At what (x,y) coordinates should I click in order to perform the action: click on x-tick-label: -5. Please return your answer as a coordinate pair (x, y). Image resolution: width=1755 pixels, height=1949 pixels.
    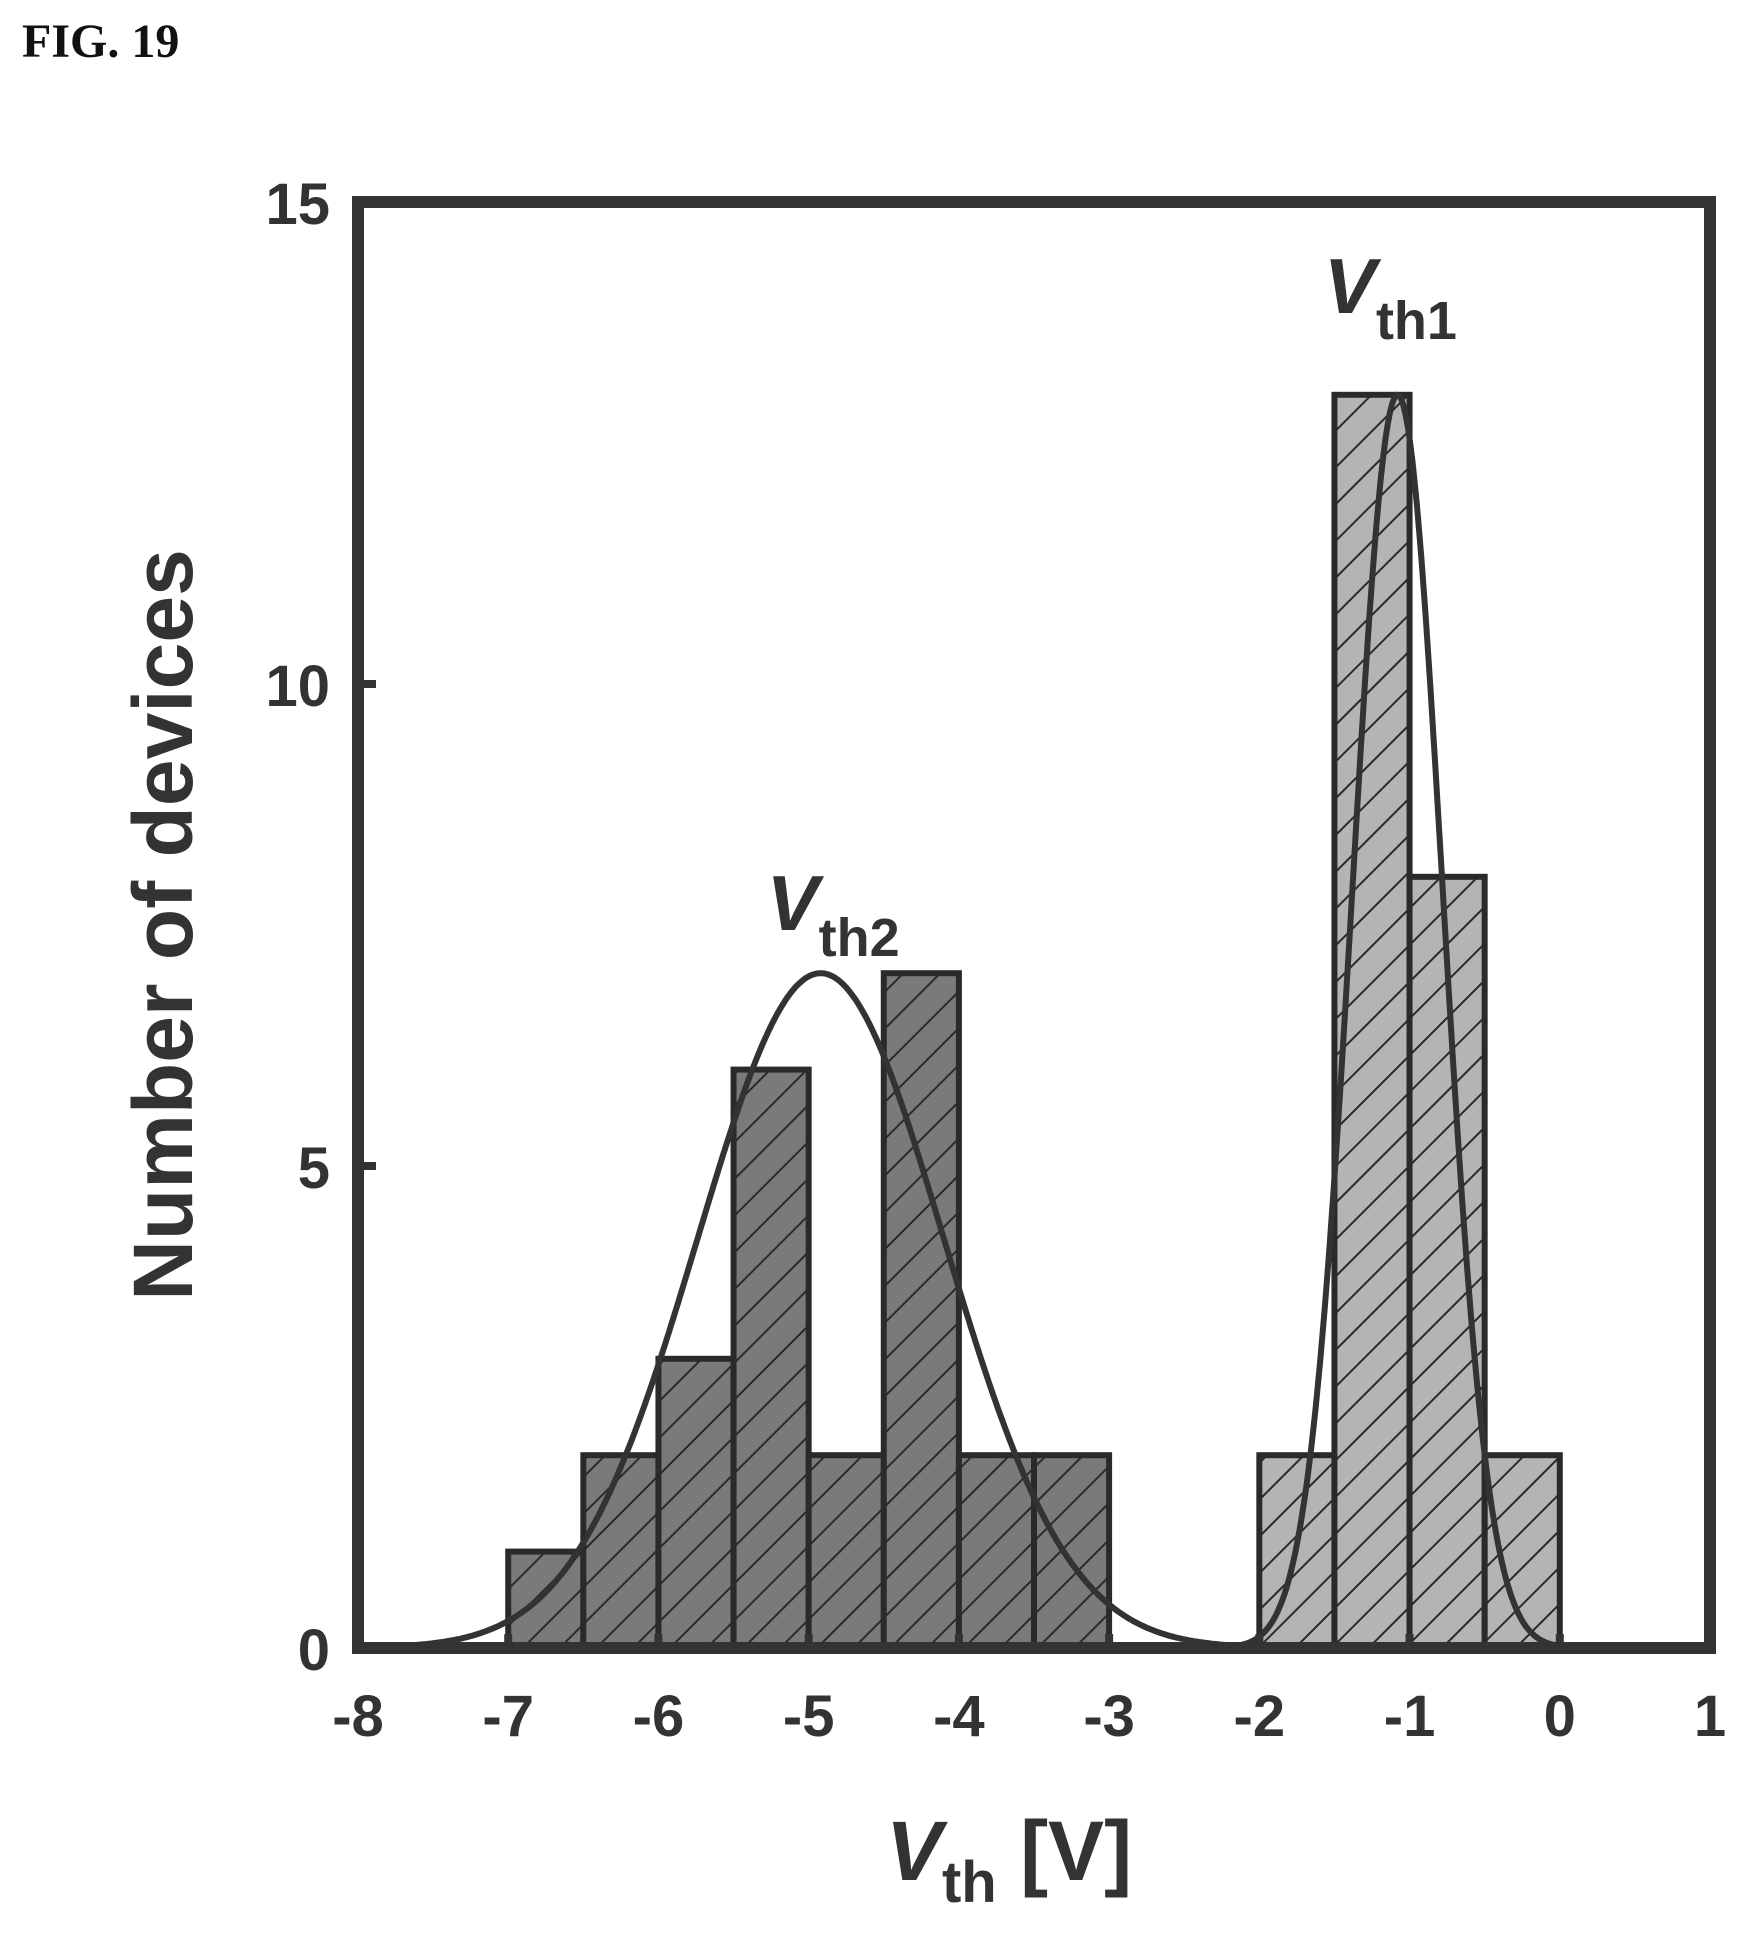
    Looking at the image, I should click on (809, 1716).